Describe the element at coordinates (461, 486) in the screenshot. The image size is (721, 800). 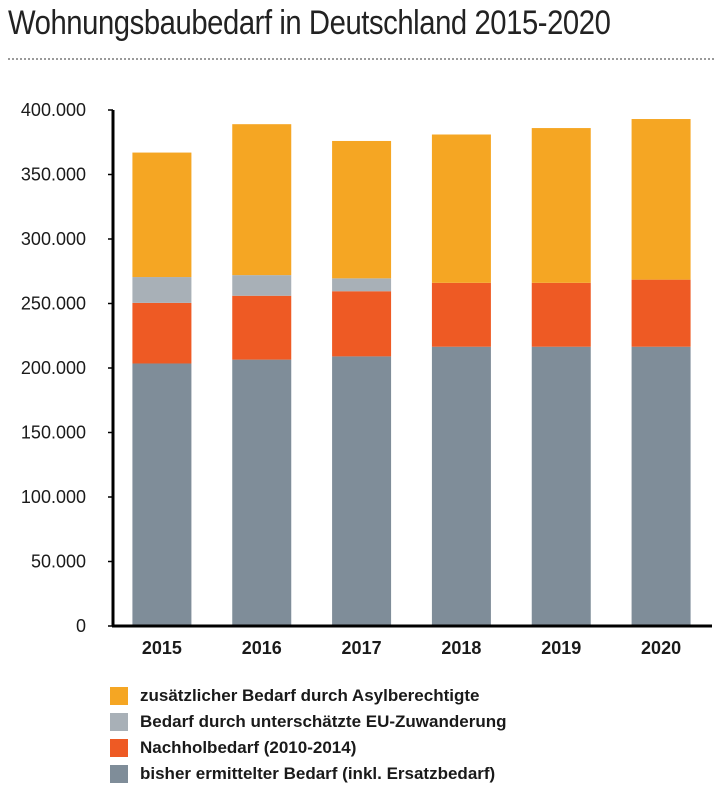
I see `bar-segment-bisher-2018` at that location.